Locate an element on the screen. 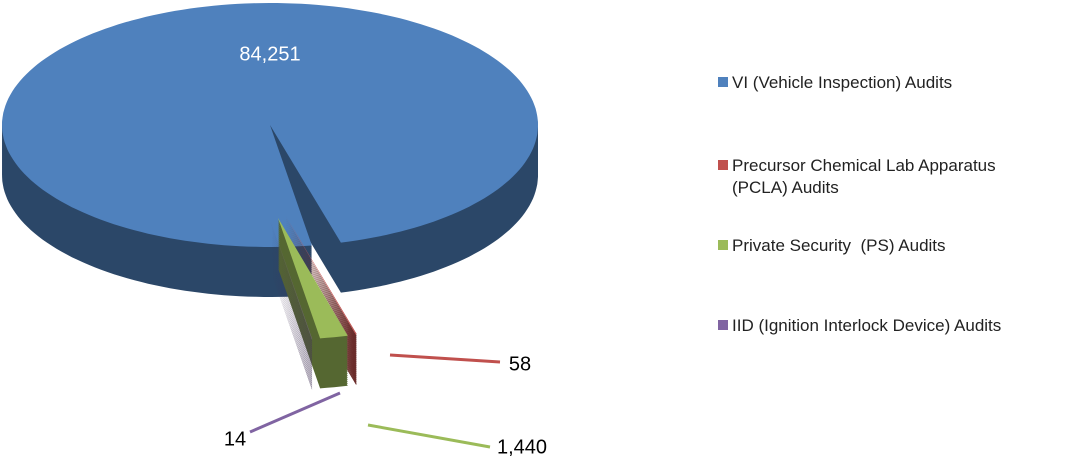 The height and width of the screenshot is (461, 1072). legend-item: VI (Vehicle Inspection) Audits is located at coordinates (893, 83).